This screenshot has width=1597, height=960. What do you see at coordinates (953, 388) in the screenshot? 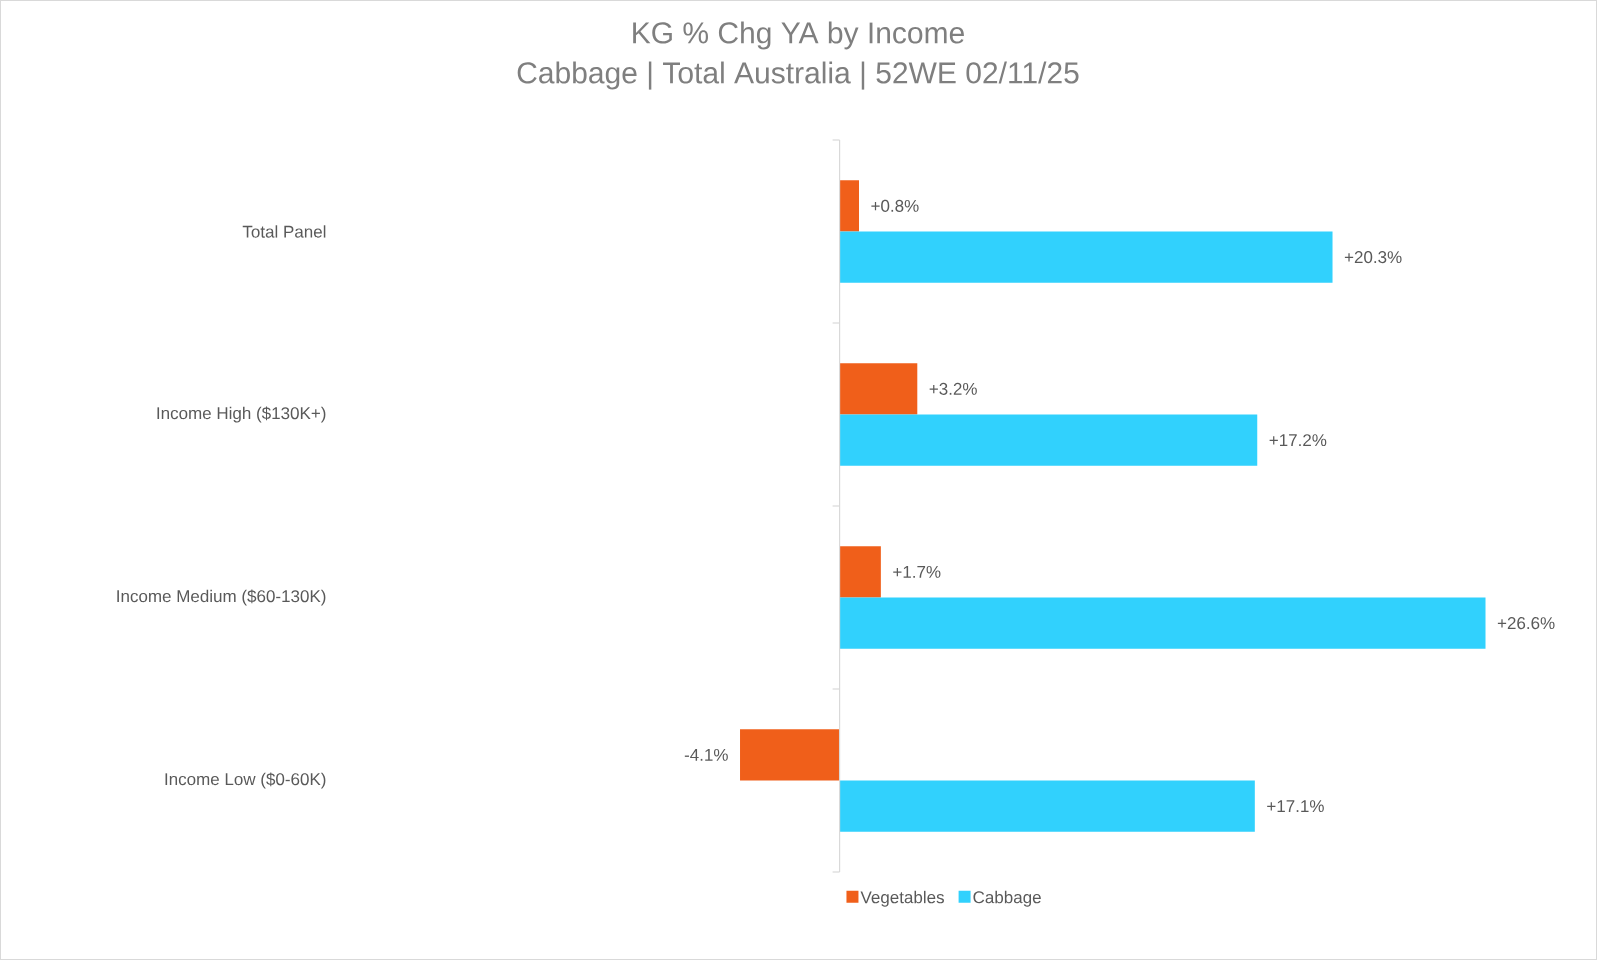
I see `data-label: +3.2%` at bounding box center [953, 388].